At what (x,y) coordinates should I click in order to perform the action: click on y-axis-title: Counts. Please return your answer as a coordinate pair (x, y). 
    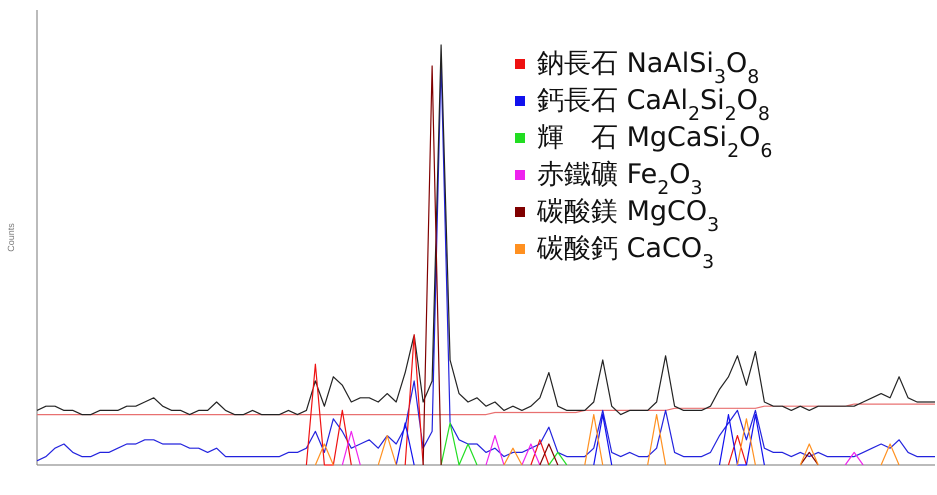
    Looking at the image, I should click on (11, 237).